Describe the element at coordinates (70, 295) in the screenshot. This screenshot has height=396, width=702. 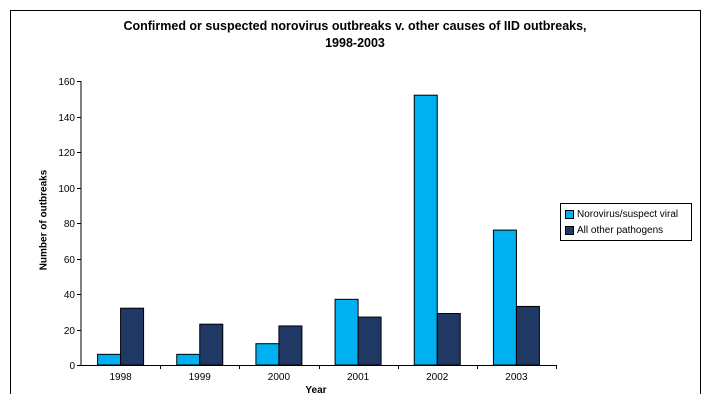
I see `y-tick-label: 40` at that location.